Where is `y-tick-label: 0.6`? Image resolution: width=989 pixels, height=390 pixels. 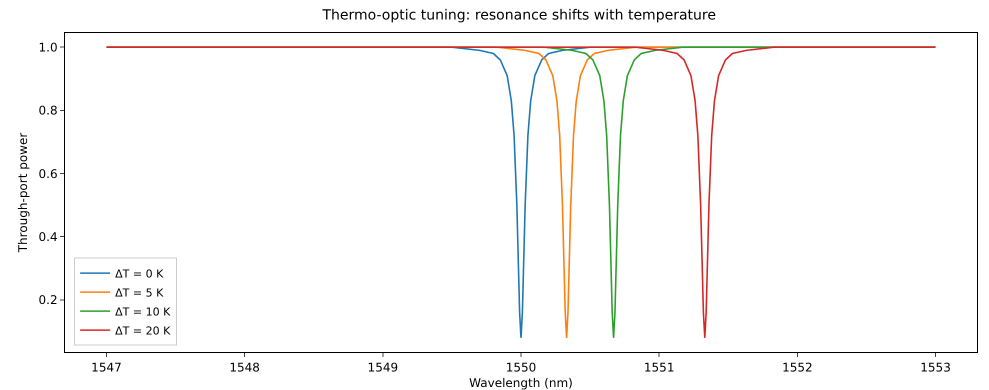
y-tick-label: 0.6 is located at coordinates (48, 173).